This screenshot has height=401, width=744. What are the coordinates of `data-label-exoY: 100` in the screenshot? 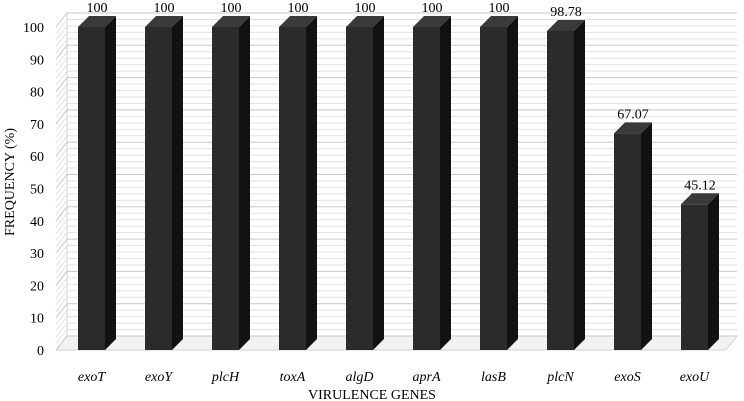 It's located at (164, 8).